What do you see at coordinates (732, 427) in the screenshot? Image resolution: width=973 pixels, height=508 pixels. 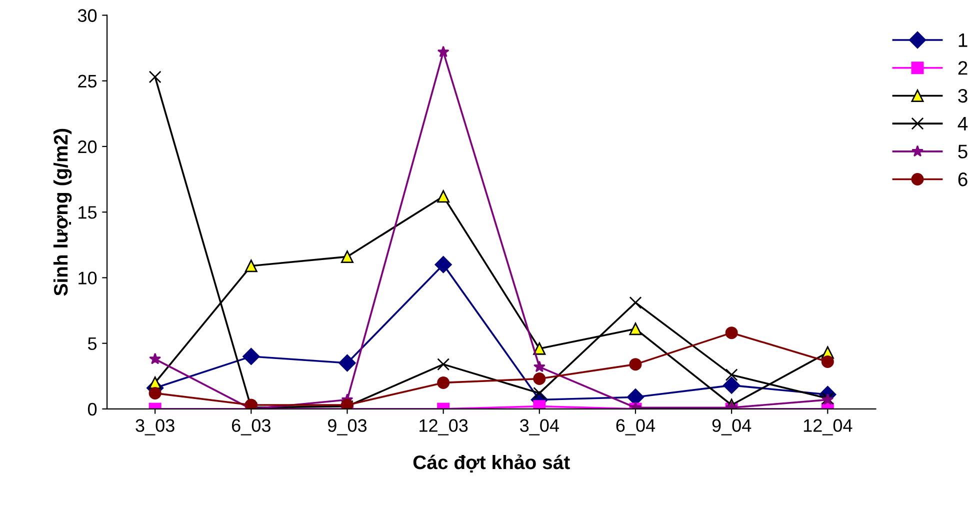 I see `x-tick-label: 9_04` at bounding box center [732, 427].